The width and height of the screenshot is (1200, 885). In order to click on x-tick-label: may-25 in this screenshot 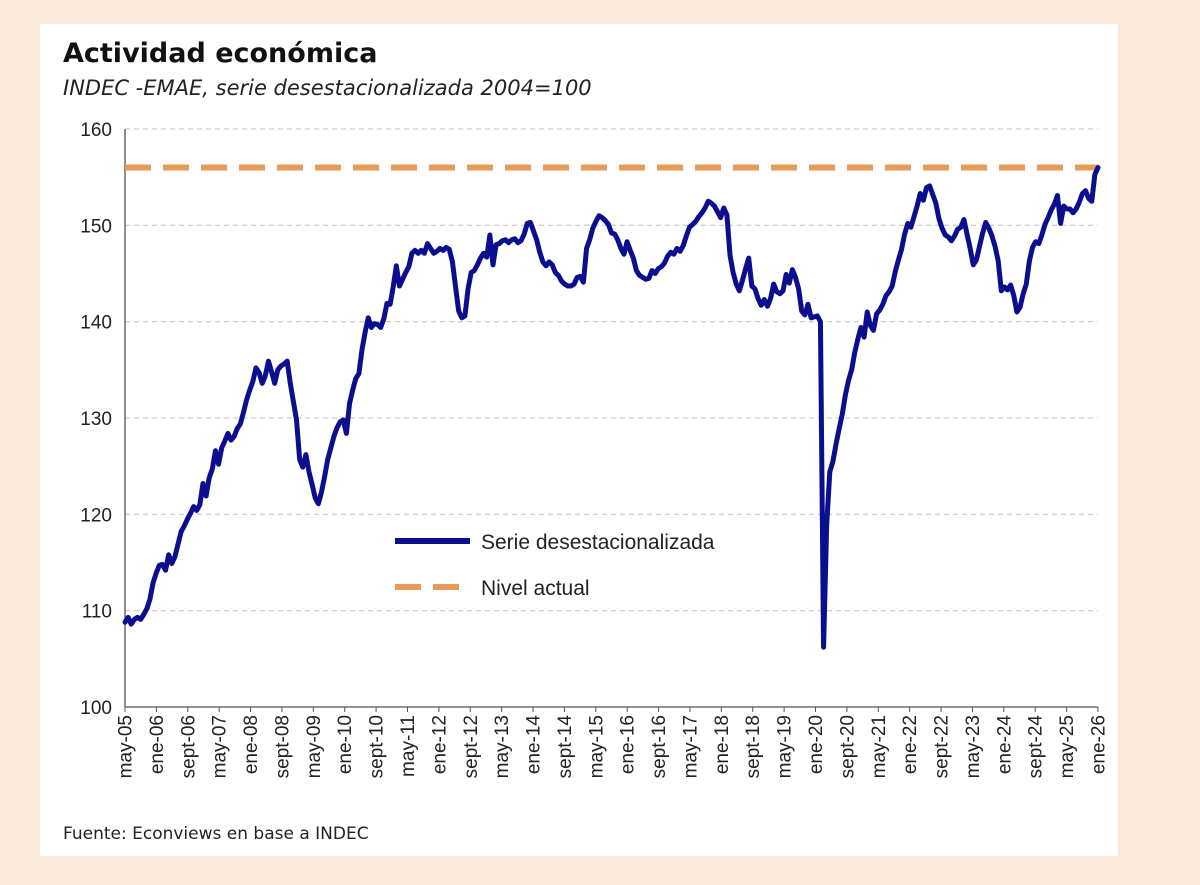, I will do `click(1067, 746)`.